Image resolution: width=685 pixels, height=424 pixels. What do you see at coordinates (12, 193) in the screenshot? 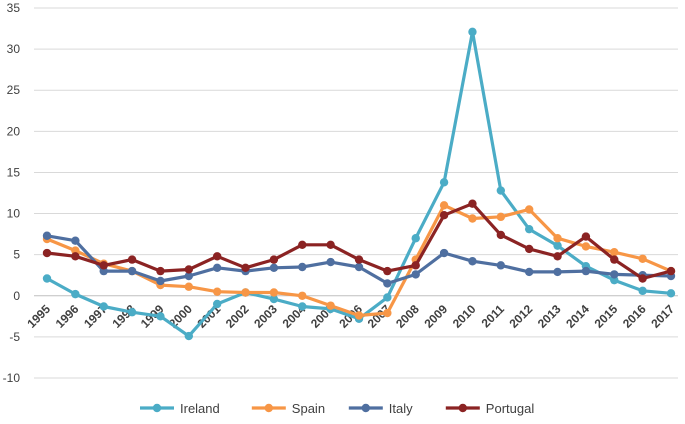
I see `y-axis: -10 -5 0 5 10 15 20 25 30 35` at bounding box center [12, 193].